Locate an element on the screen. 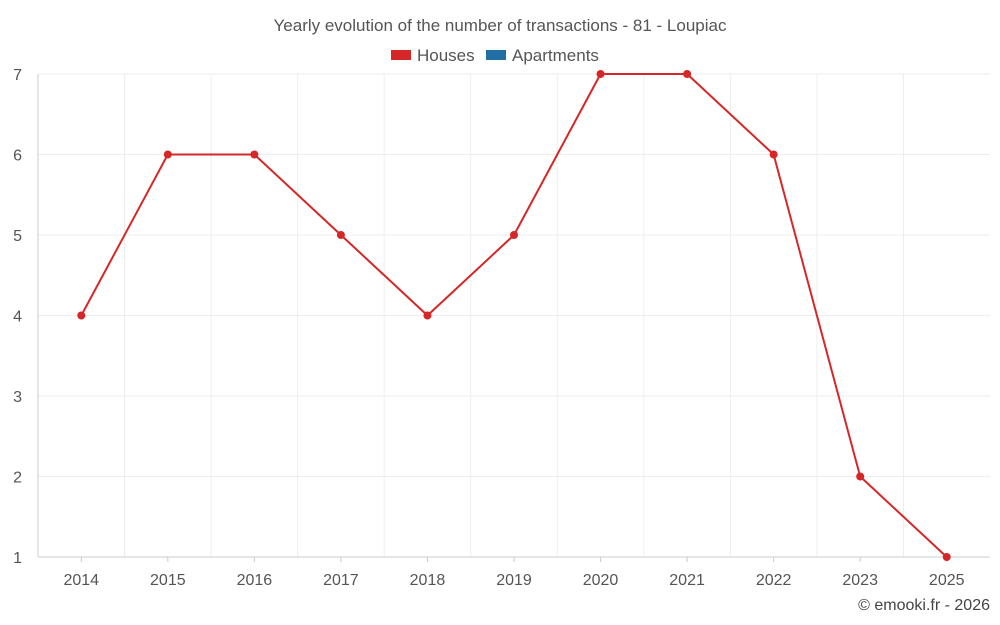 This screenshot has height=625, width=1000. data-point-houses-2023 is located at coordinates (860, 476).